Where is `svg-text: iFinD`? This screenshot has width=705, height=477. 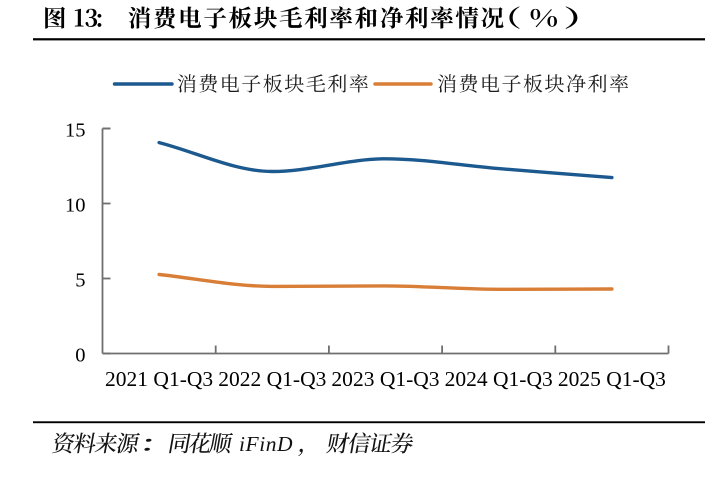
svg-text: iFinD is located at coordinates (266, 444).